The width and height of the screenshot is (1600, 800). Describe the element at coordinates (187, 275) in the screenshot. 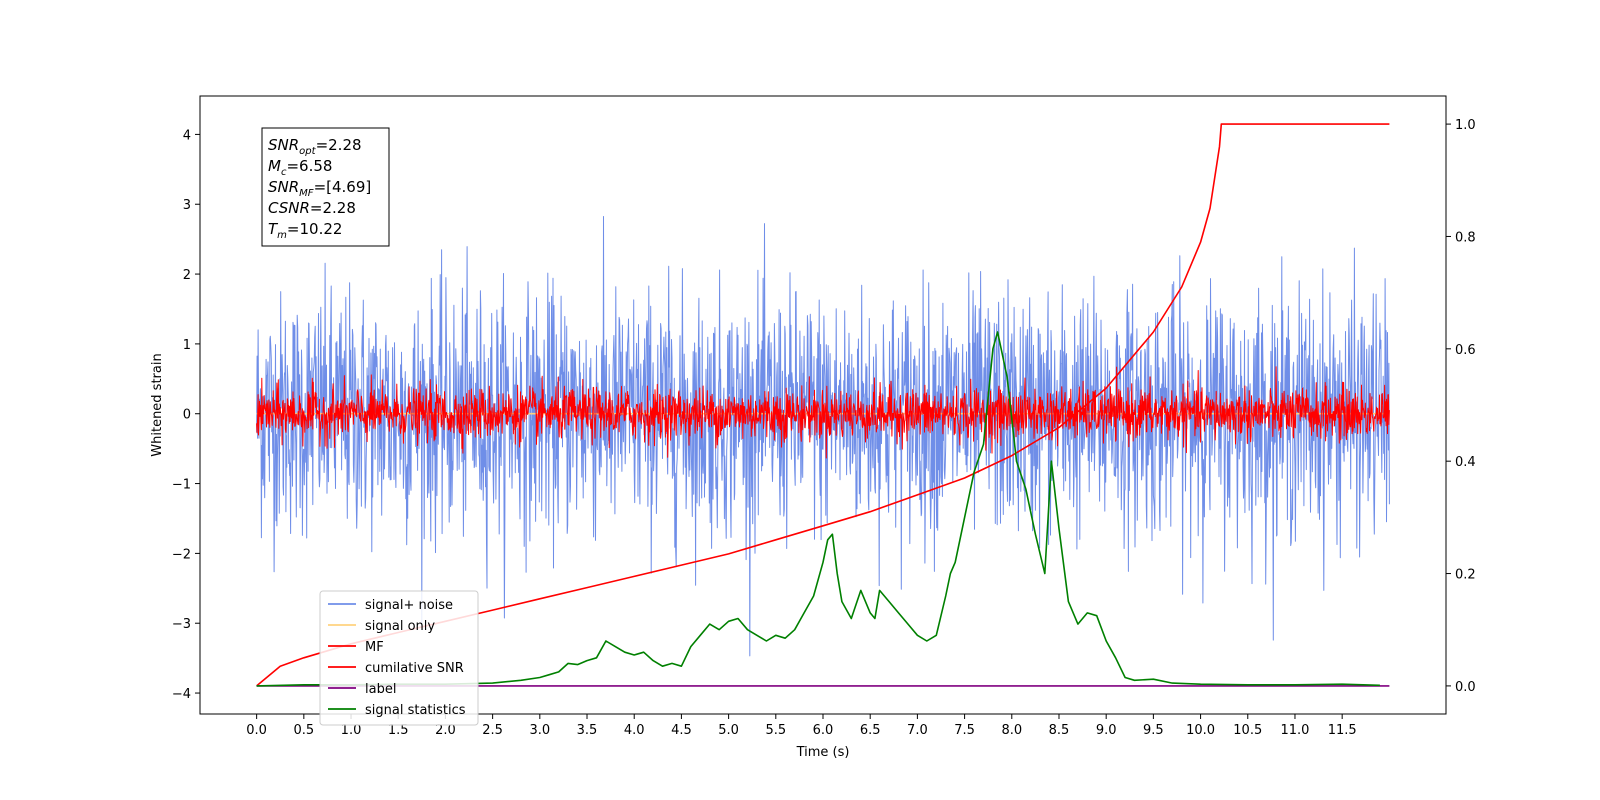

I see `y-tick-label: 2` at that location.